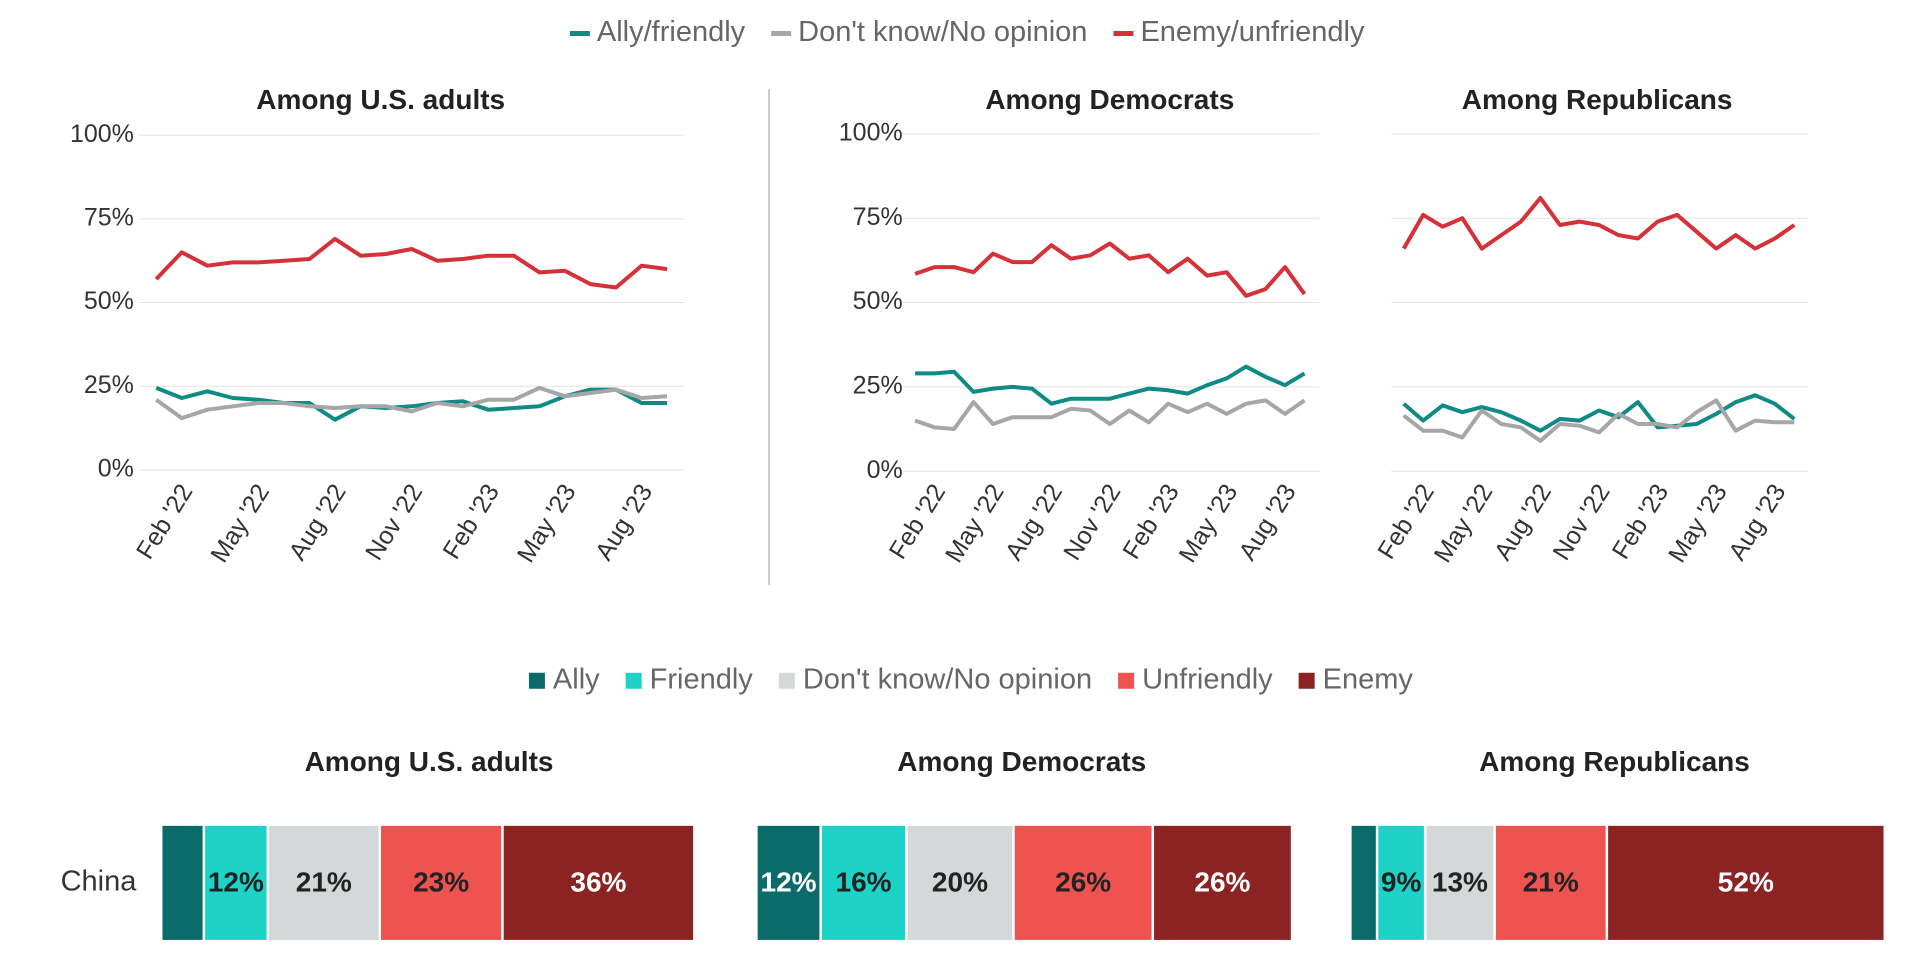 This screenshot has height=969, width=1920. I want to click on data-label: 23%, so click(441, 882).